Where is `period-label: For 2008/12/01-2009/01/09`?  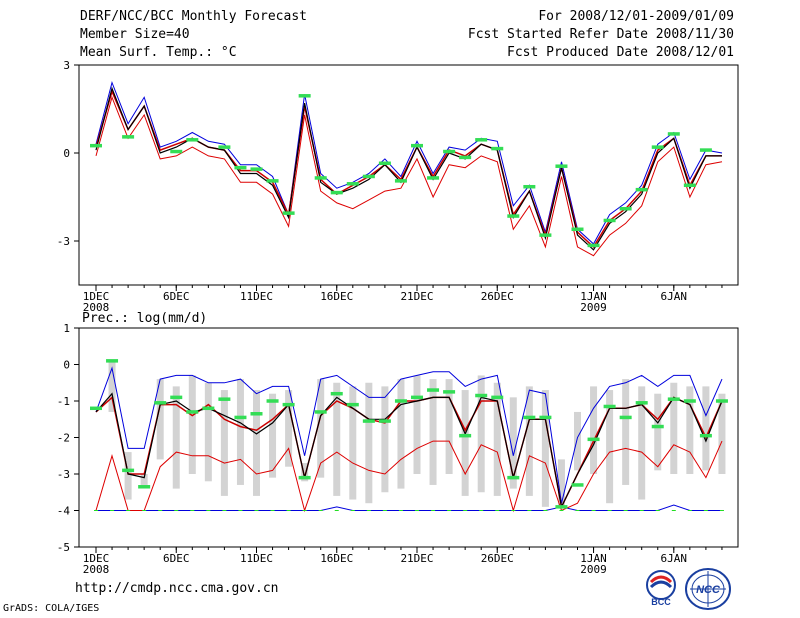
period-label: For 2008/12/01-2009/01/09 is located at coordinates (636, 16).